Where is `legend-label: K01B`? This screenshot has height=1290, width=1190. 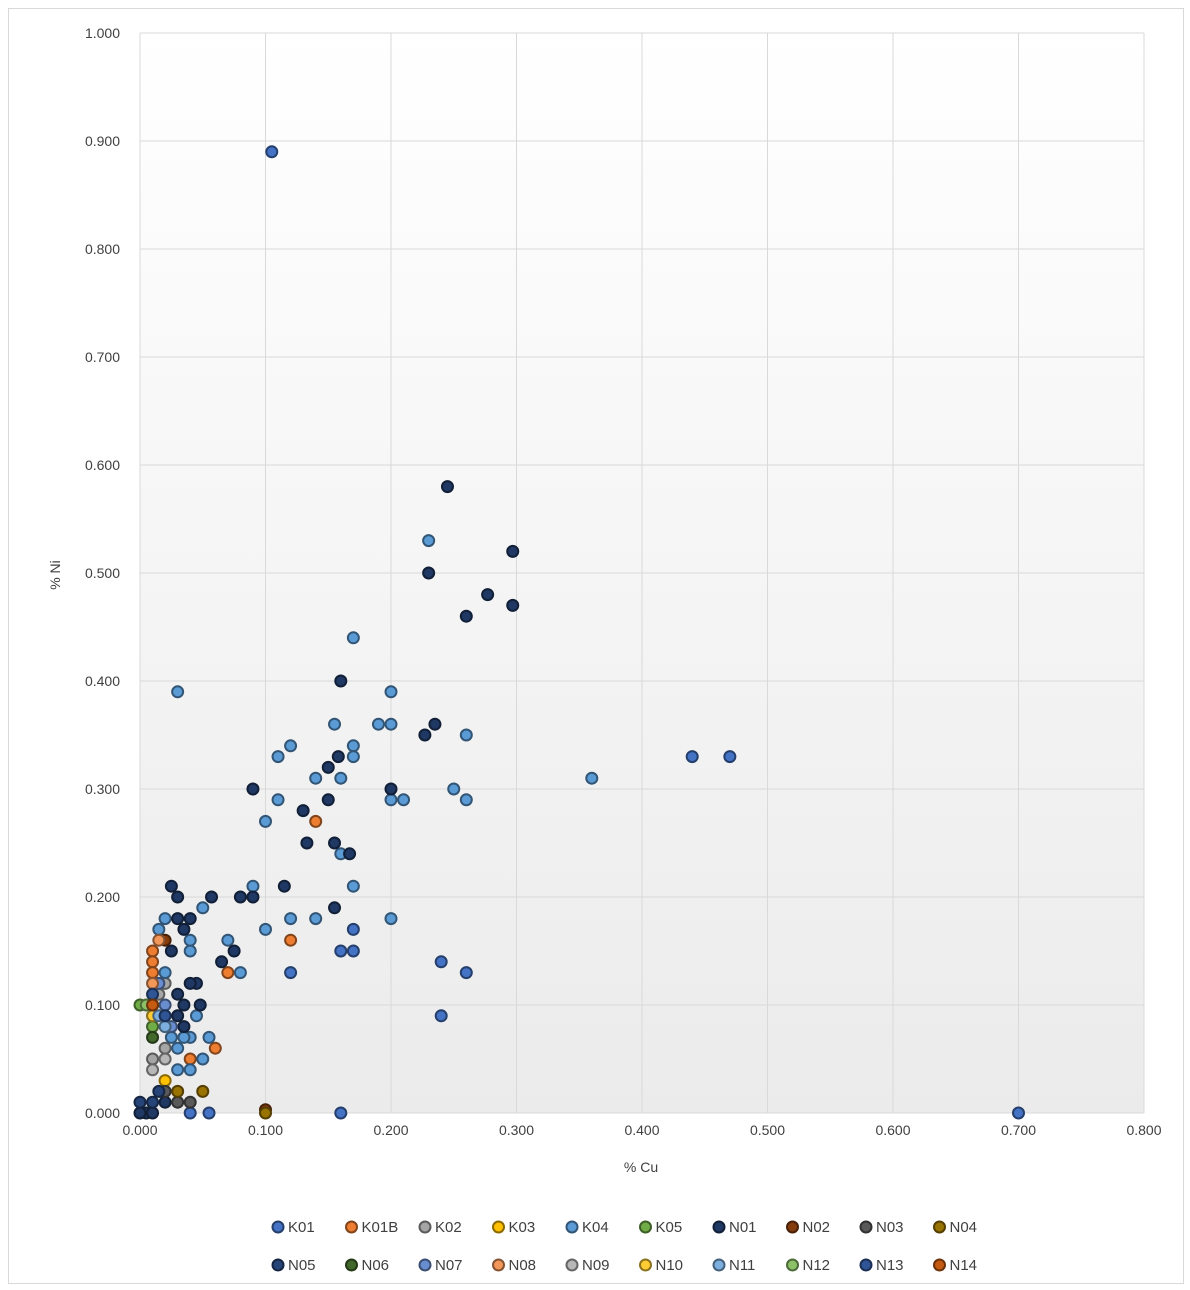 legend-label: K01B is located at coordinates (380, 1227).